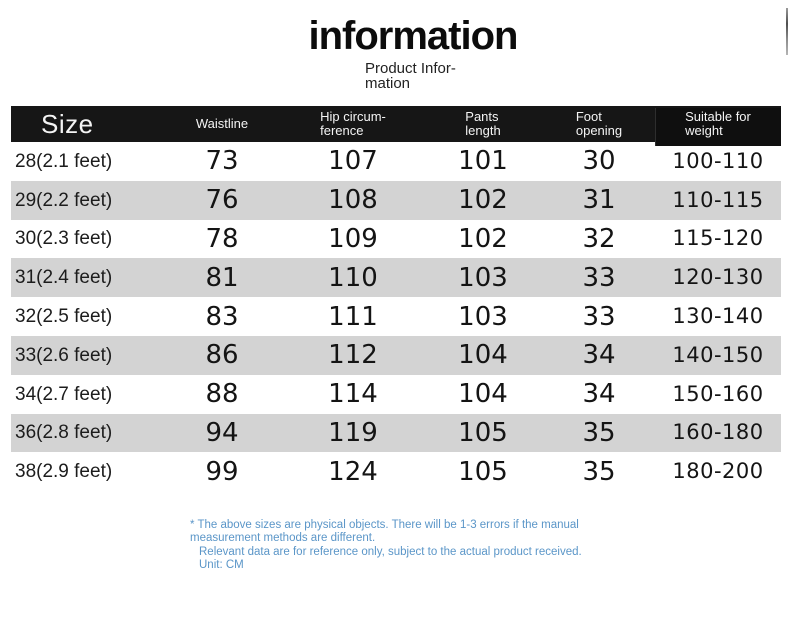 This screenshot has width=790, height=621. Describe the element at coordinates (222, 161) in the screenshot. I see `waistline-cell: 73` at that location.